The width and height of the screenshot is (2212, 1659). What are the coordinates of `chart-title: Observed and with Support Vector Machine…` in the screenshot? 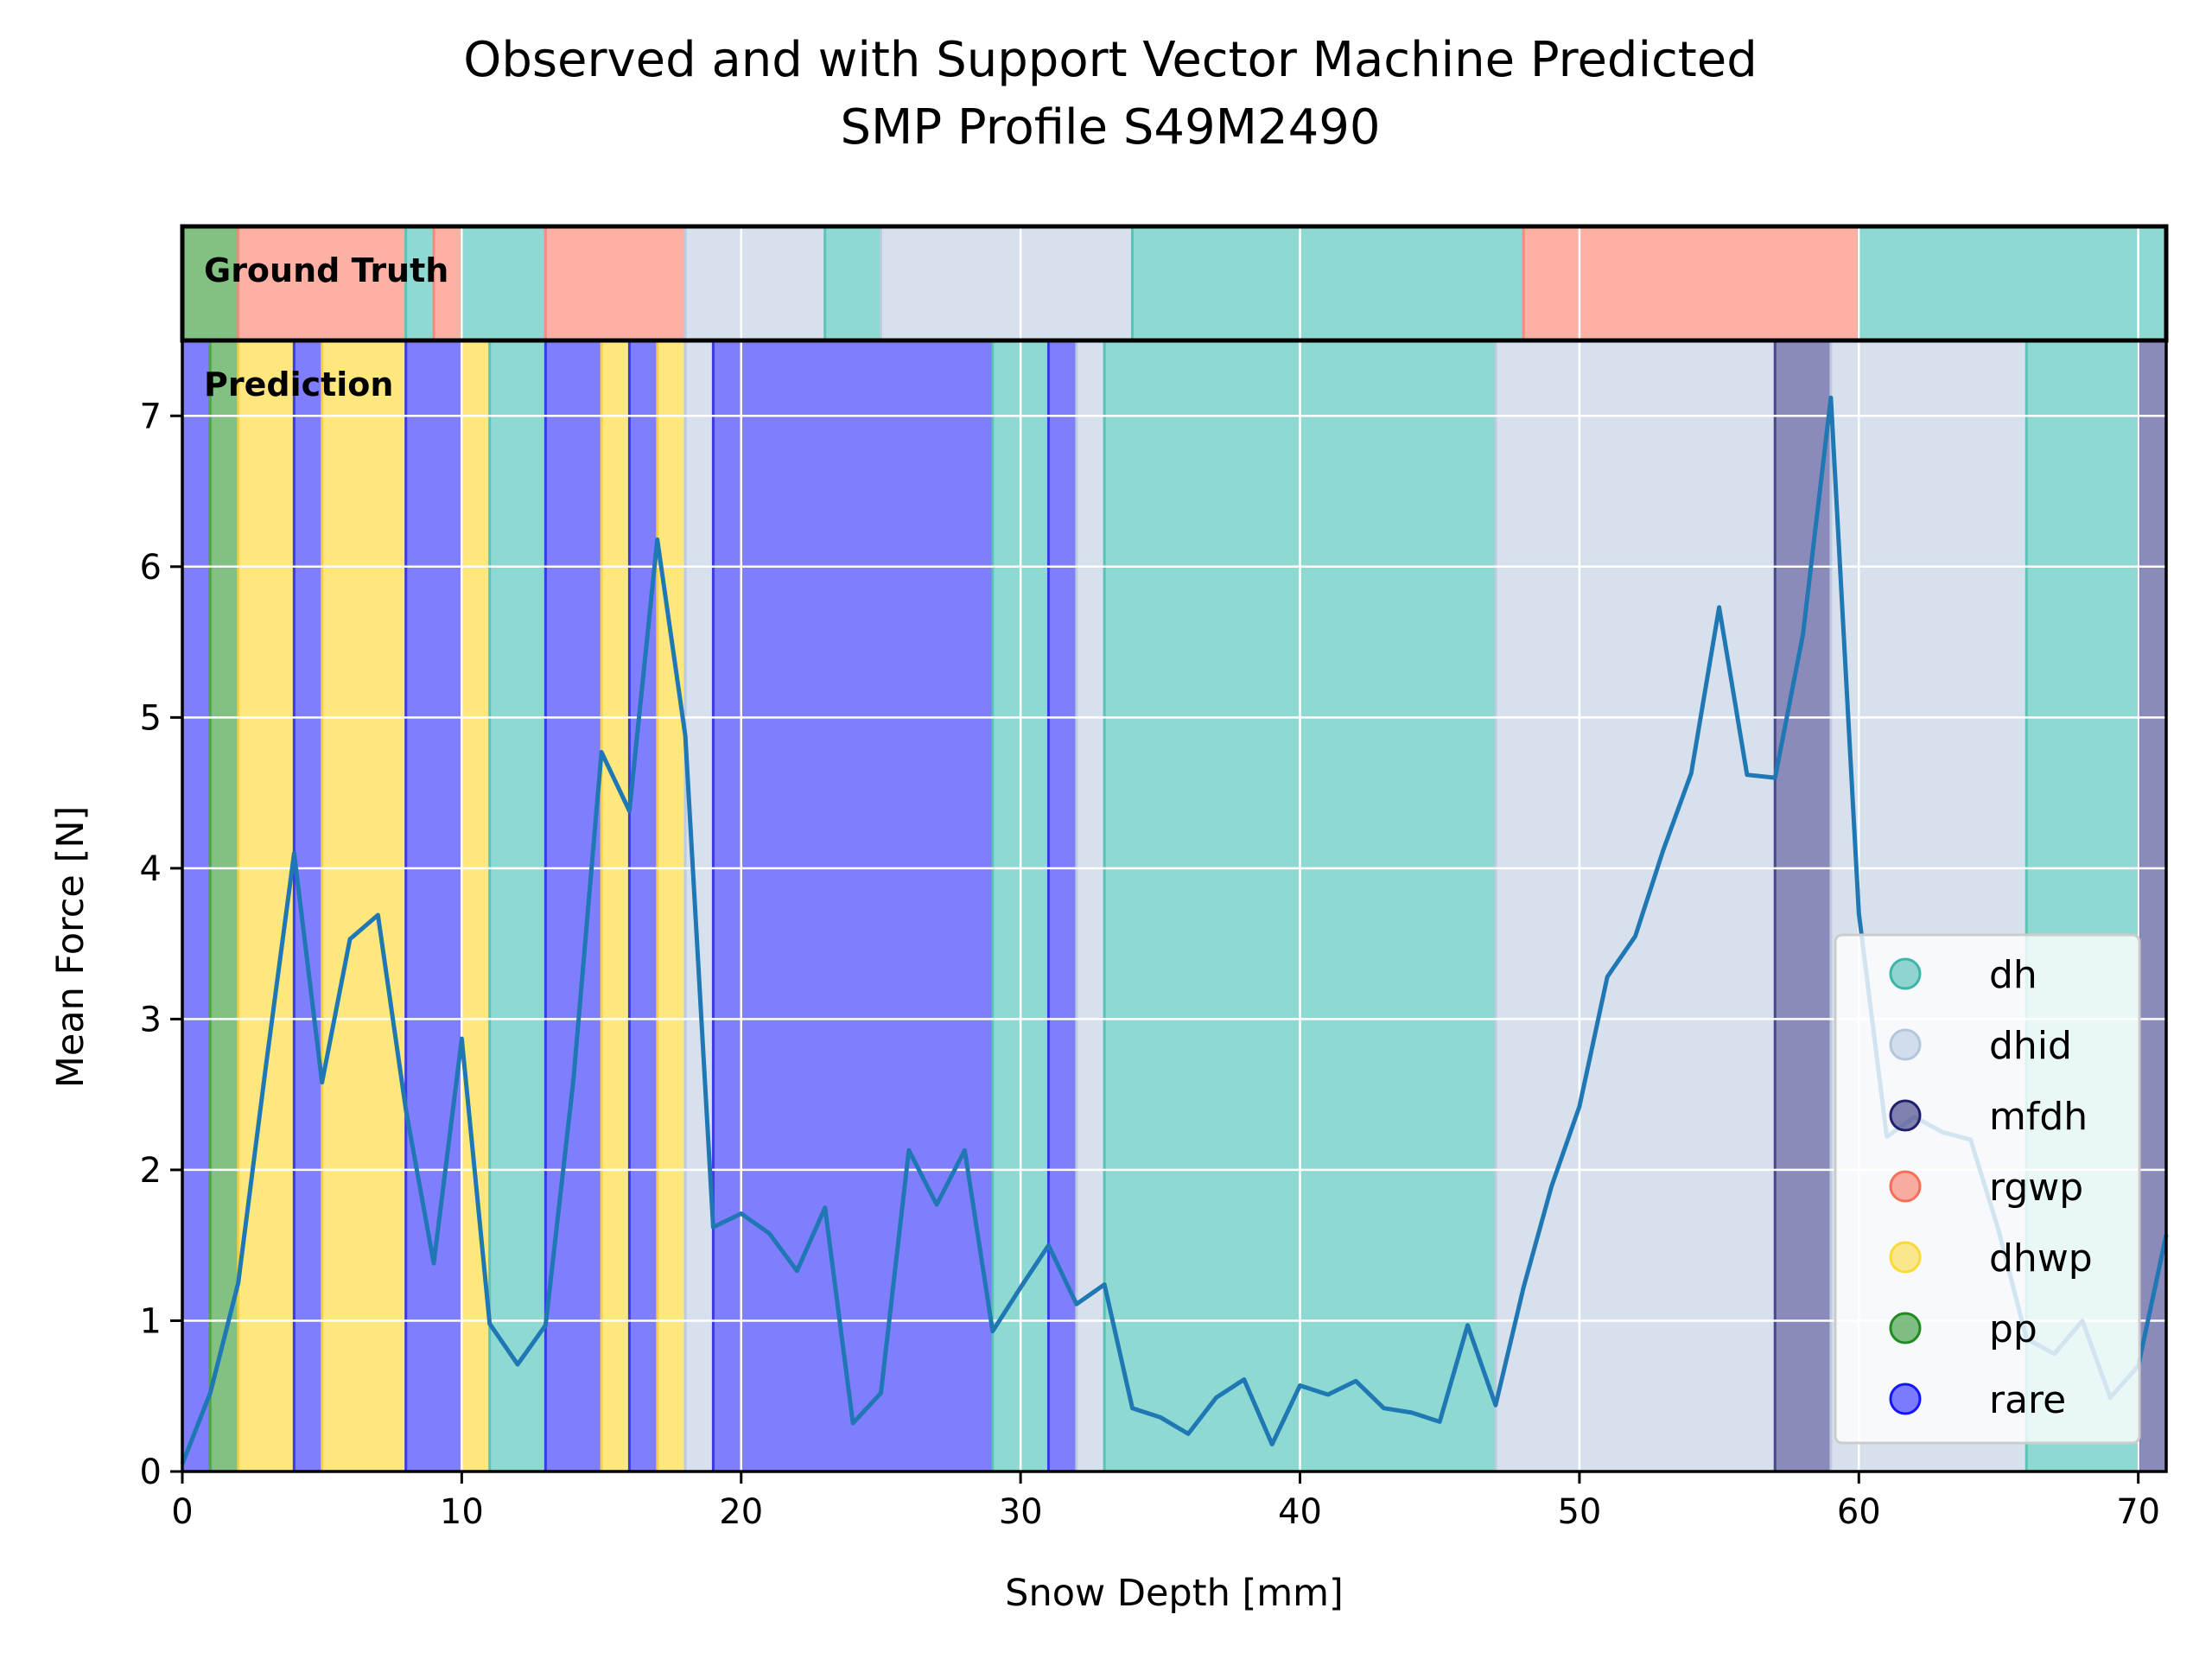 It's located at (1110, 60).